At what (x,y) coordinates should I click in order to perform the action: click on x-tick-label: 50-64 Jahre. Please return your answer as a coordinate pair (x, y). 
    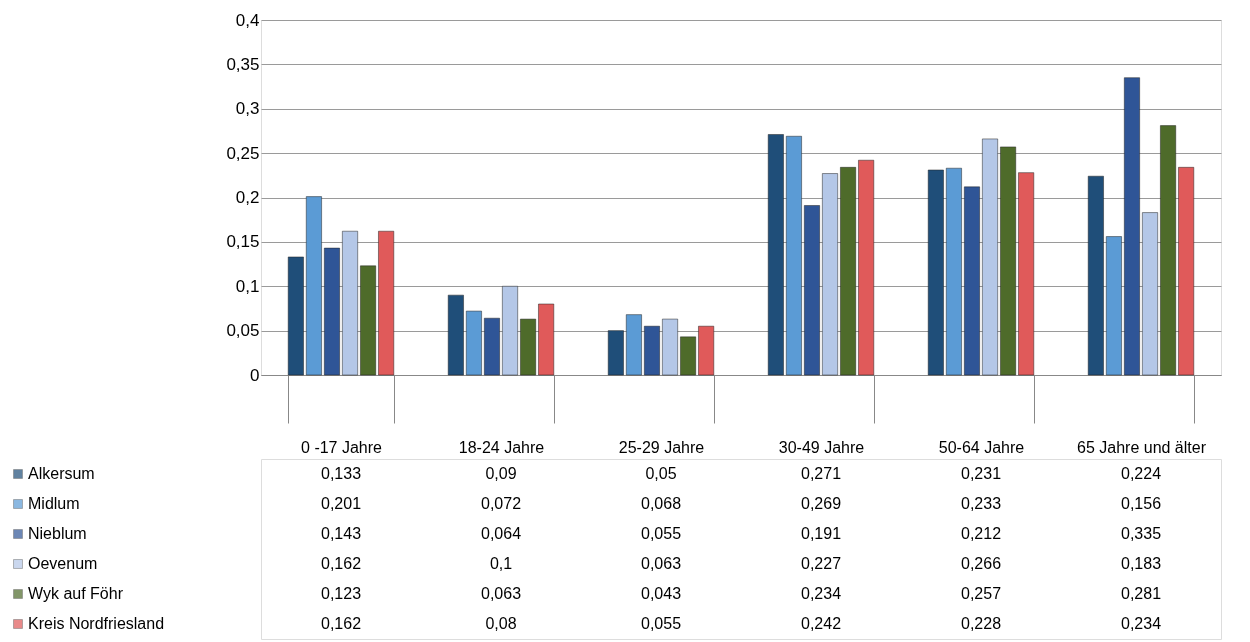
    Looking at the image, I should click on (981, 447).